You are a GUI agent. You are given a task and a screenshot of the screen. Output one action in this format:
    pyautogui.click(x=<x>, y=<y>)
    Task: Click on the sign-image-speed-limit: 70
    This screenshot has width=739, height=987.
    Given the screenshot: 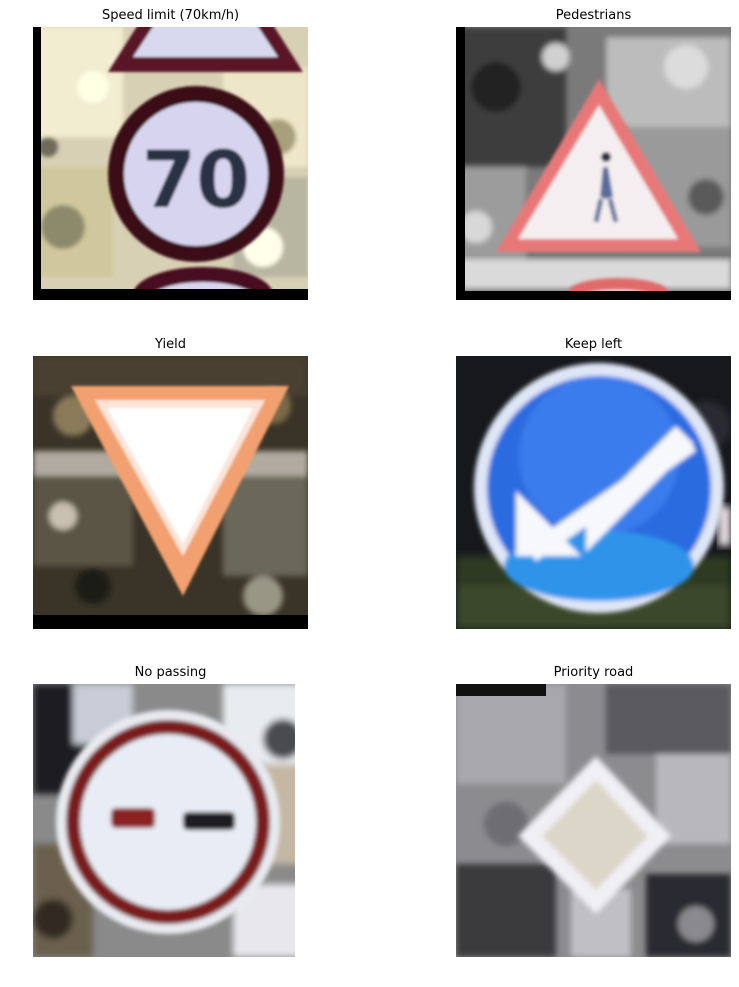 What is the action you would take?
    pyautogui.click(x=170, y=163)
    